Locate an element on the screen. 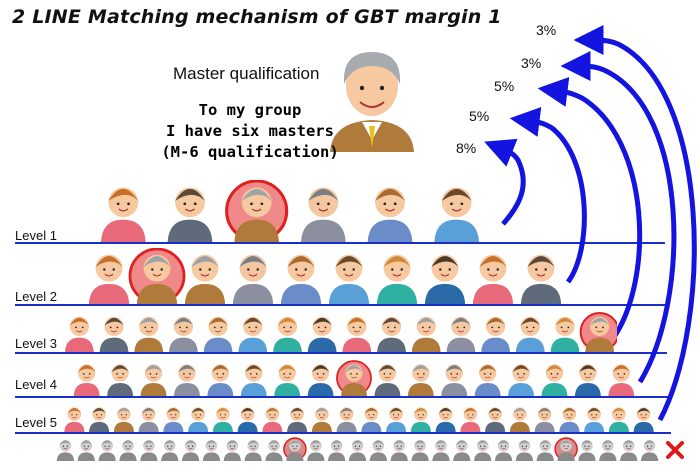  level-1-percent: 8% is located at coordinates (466, 148).